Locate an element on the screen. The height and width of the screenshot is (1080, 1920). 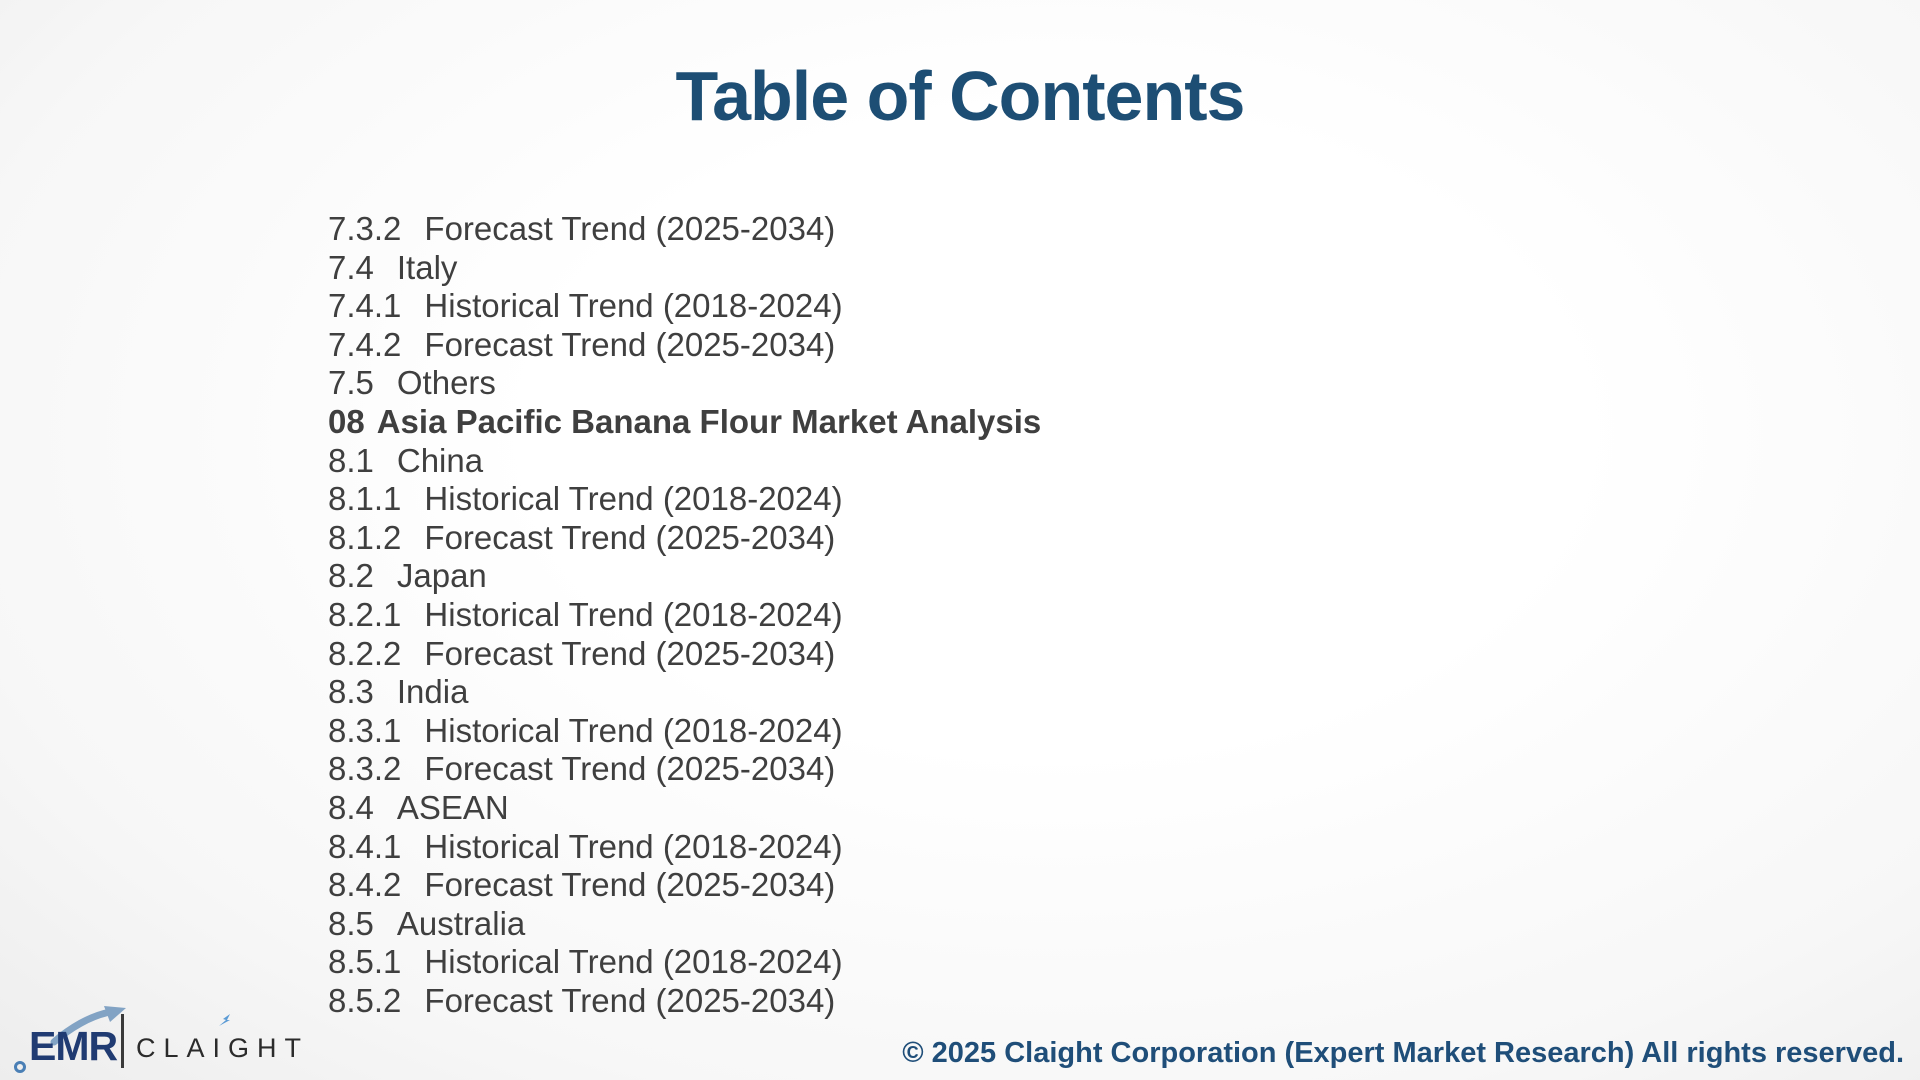
toc-item: 7.4.1 Historical Trend (2018-2024) is located at coordinates (684, 306).